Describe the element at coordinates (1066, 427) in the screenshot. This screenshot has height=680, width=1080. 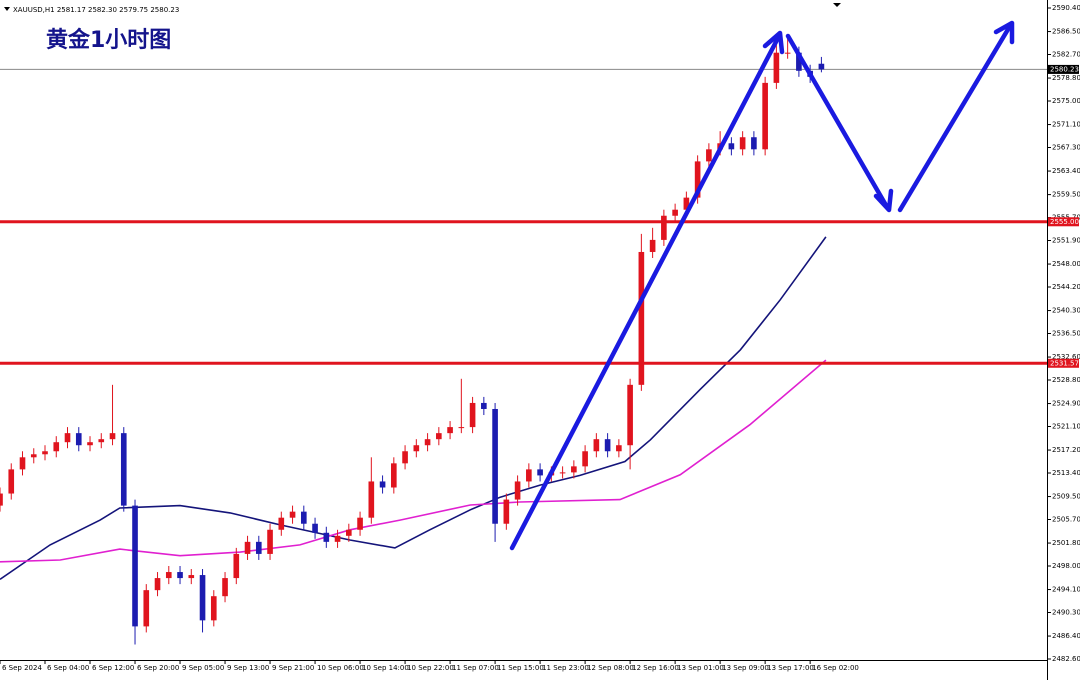
I see `y-tick-label: 2521.10` at that location.